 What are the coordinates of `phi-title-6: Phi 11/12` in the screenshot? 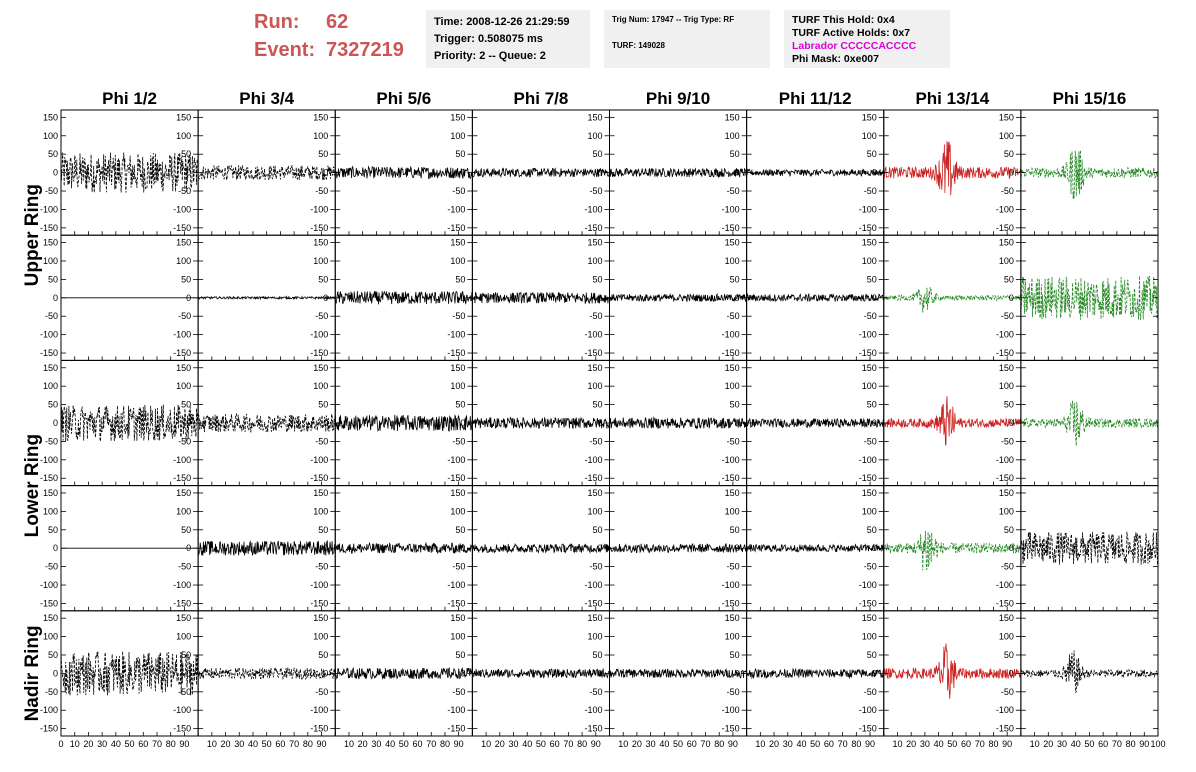 It's located at (815, 98).